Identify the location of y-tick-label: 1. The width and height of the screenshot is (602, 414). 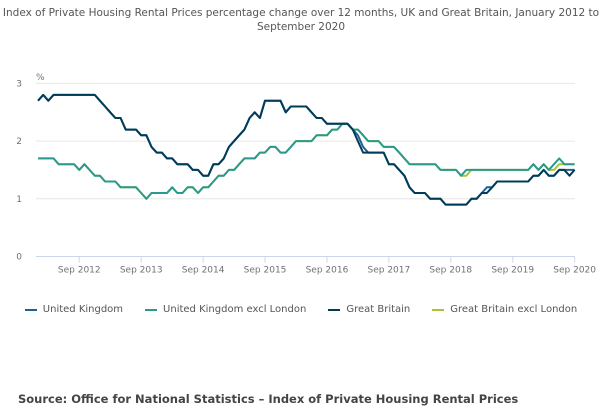
(19, 200).